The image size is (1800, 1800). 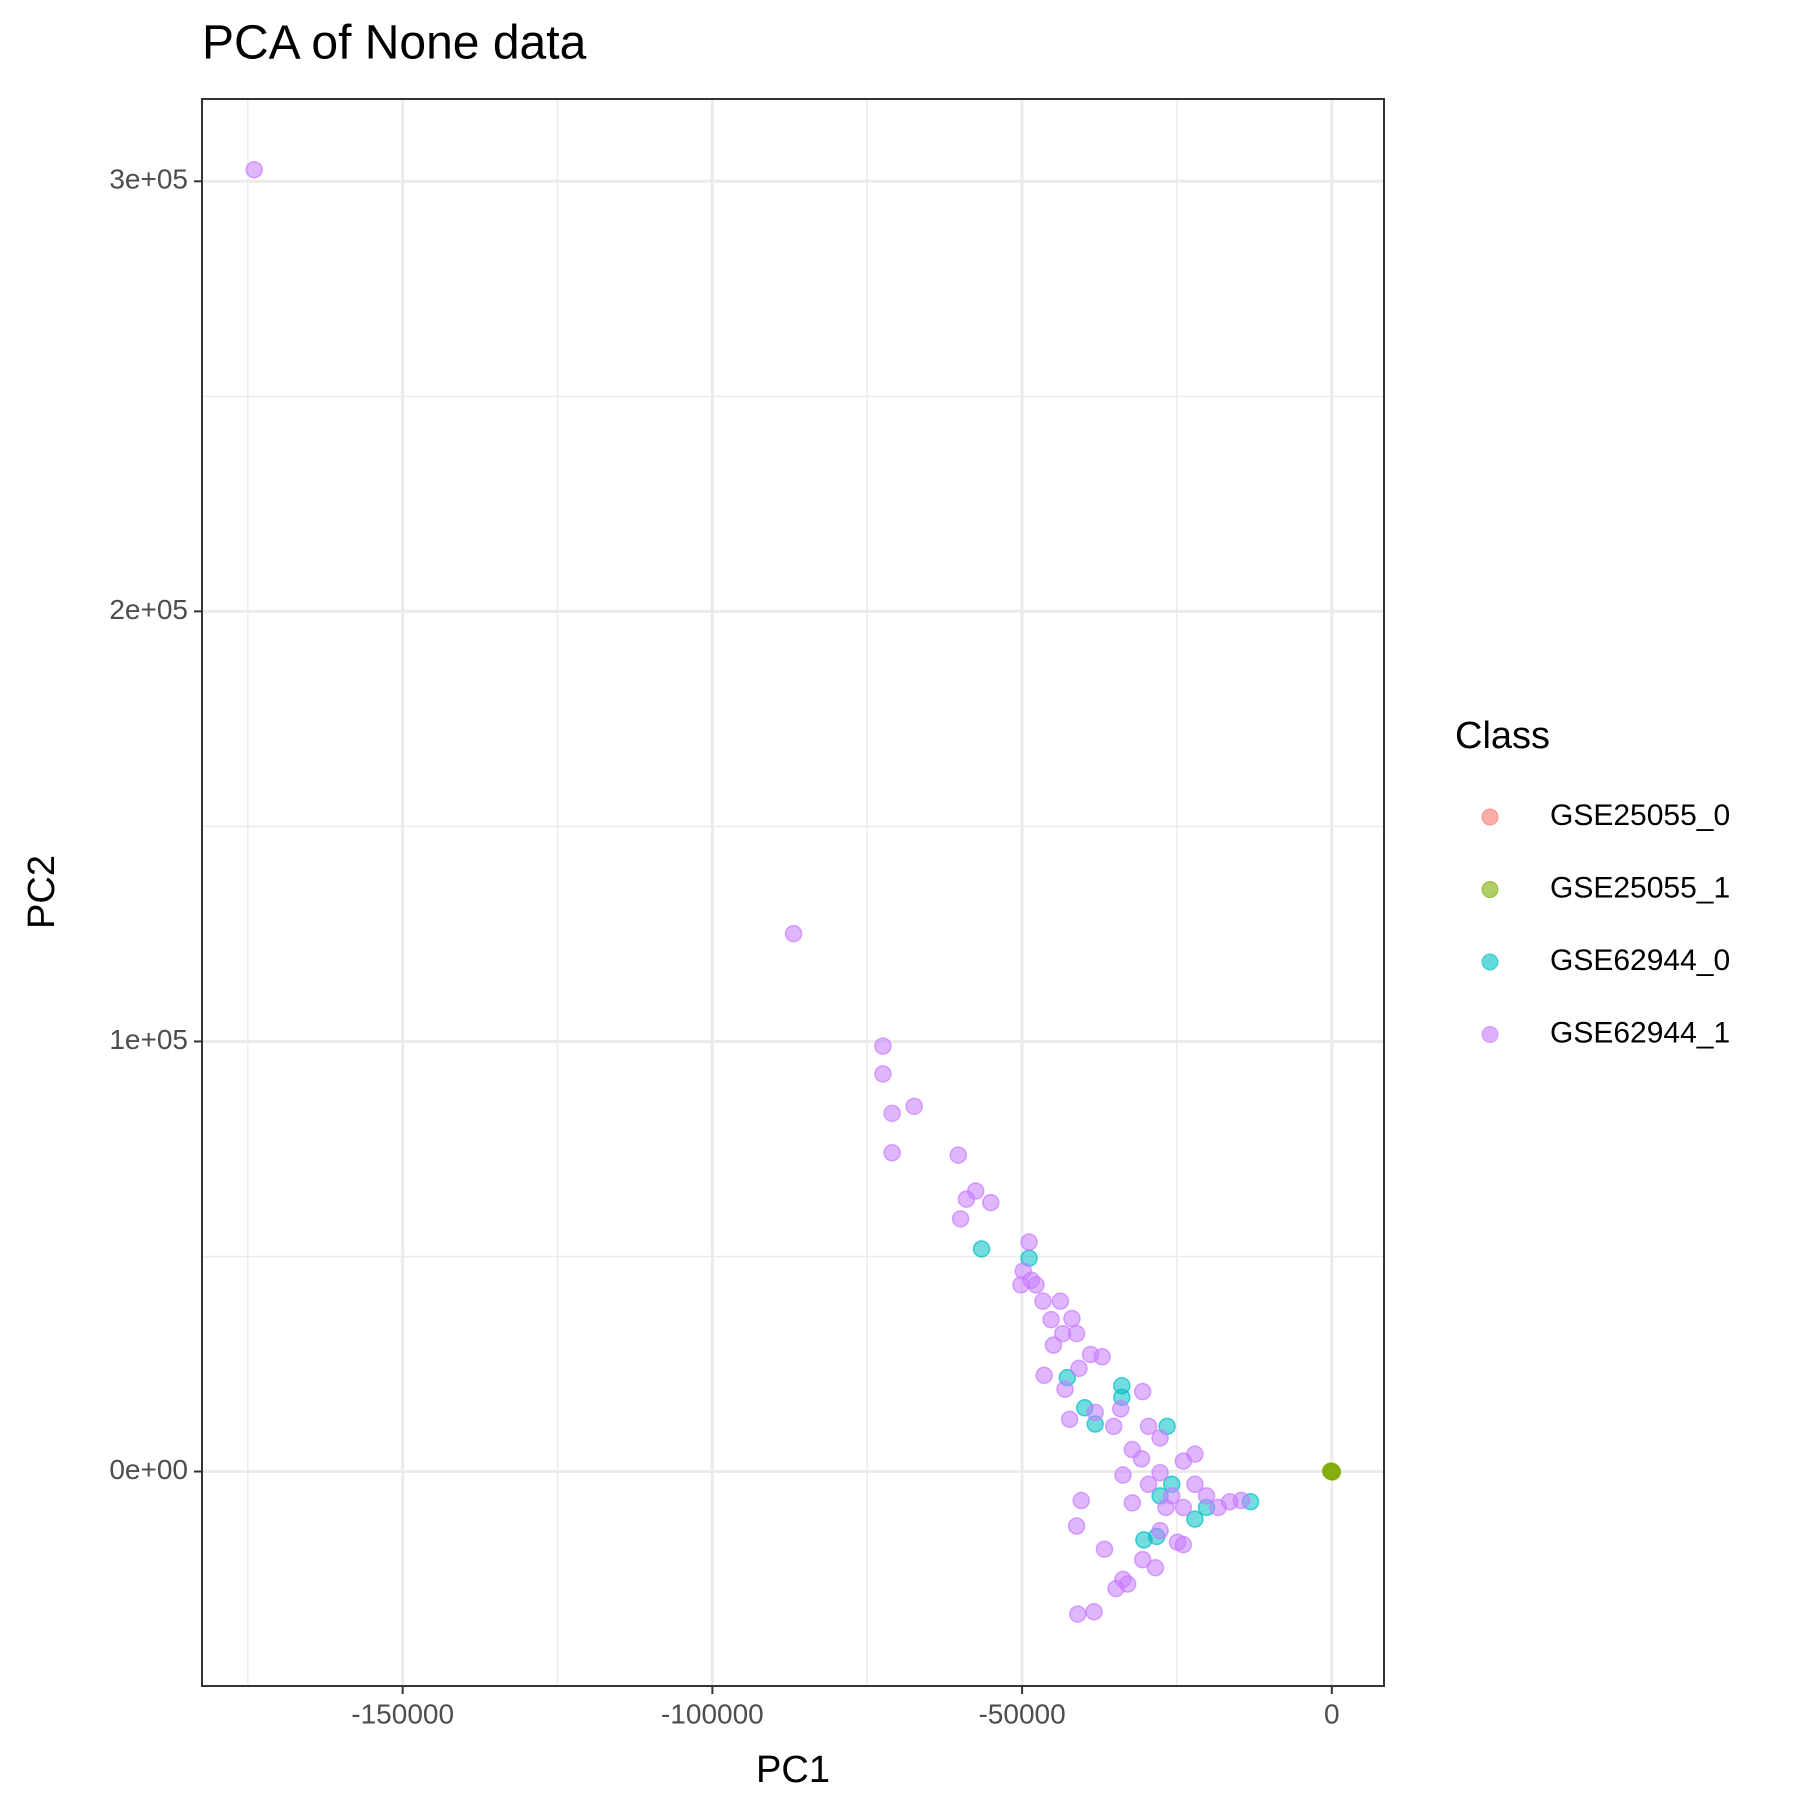 I want to click on y-tick-label: 1e+05, so click(x=148, y=1039).